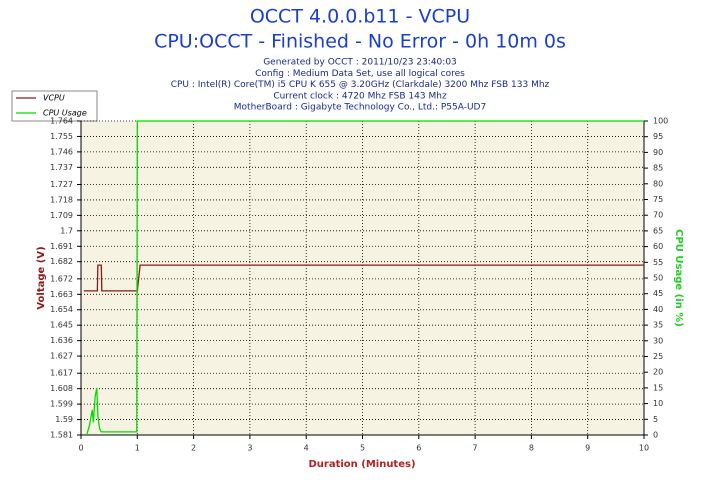 This screenshot has width=720, height=480. I want to click on x-tick-label: 5, so click(362, 448).